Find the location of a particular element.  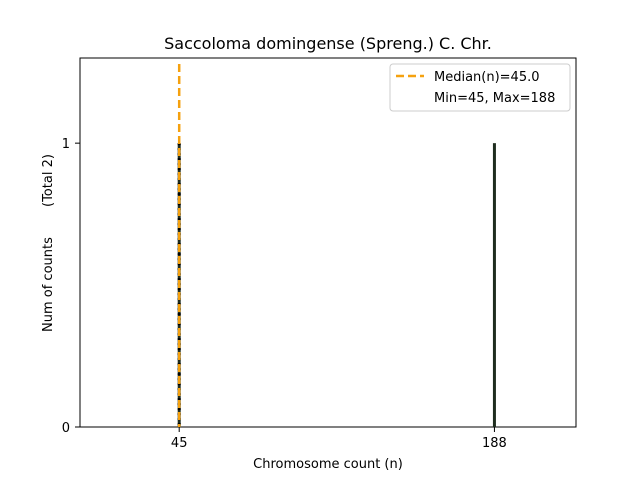

y-axis-total-label: (Total 2) is located at coordinates (48, 180).